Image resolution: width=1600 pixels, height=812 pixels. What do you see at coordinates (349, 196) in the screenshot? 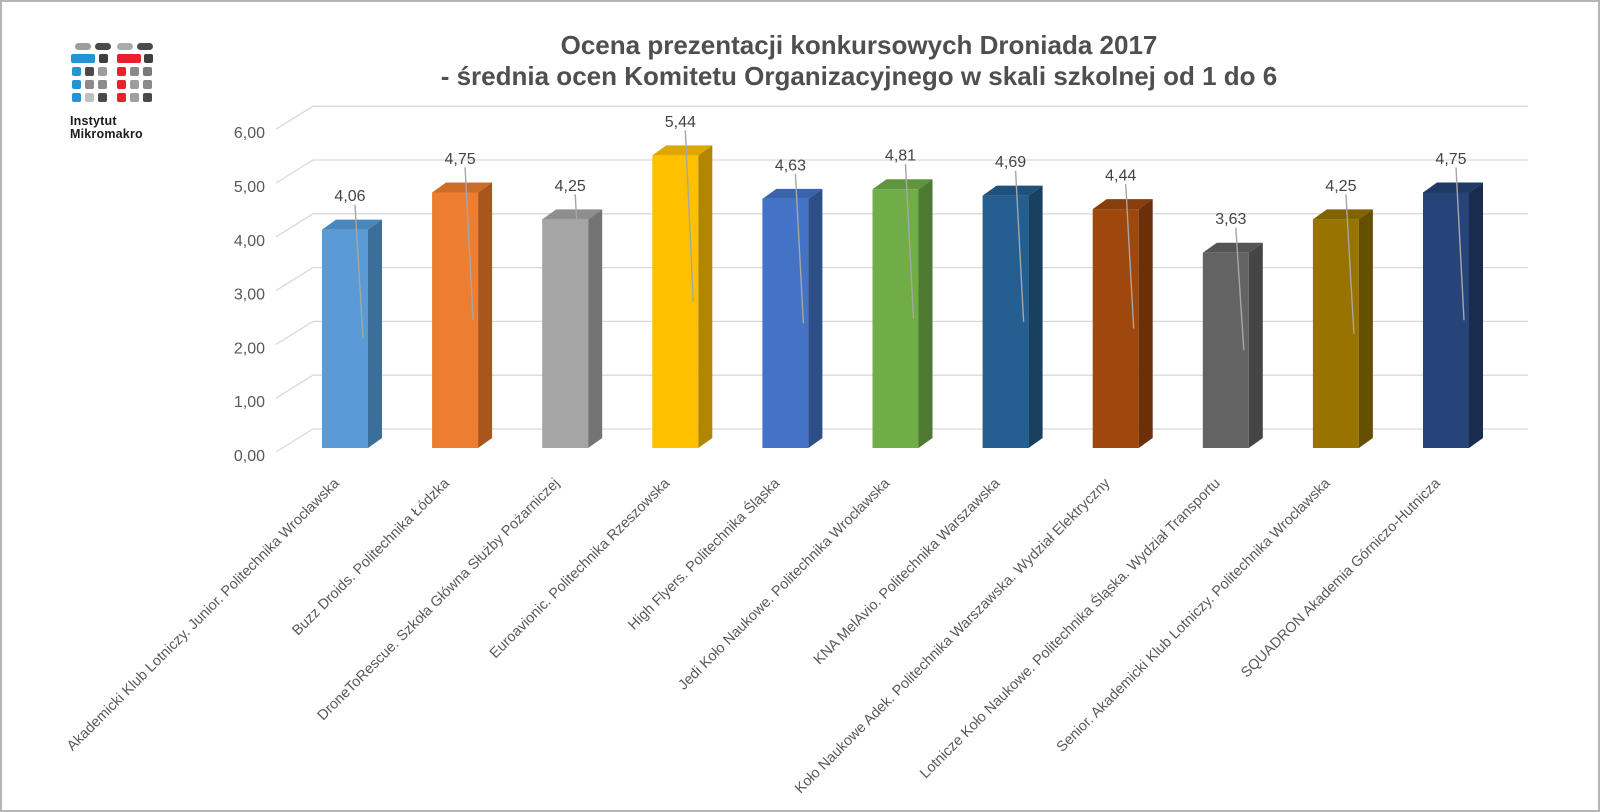
I see `data-label: 4,06` at bounding box center [349, 196].